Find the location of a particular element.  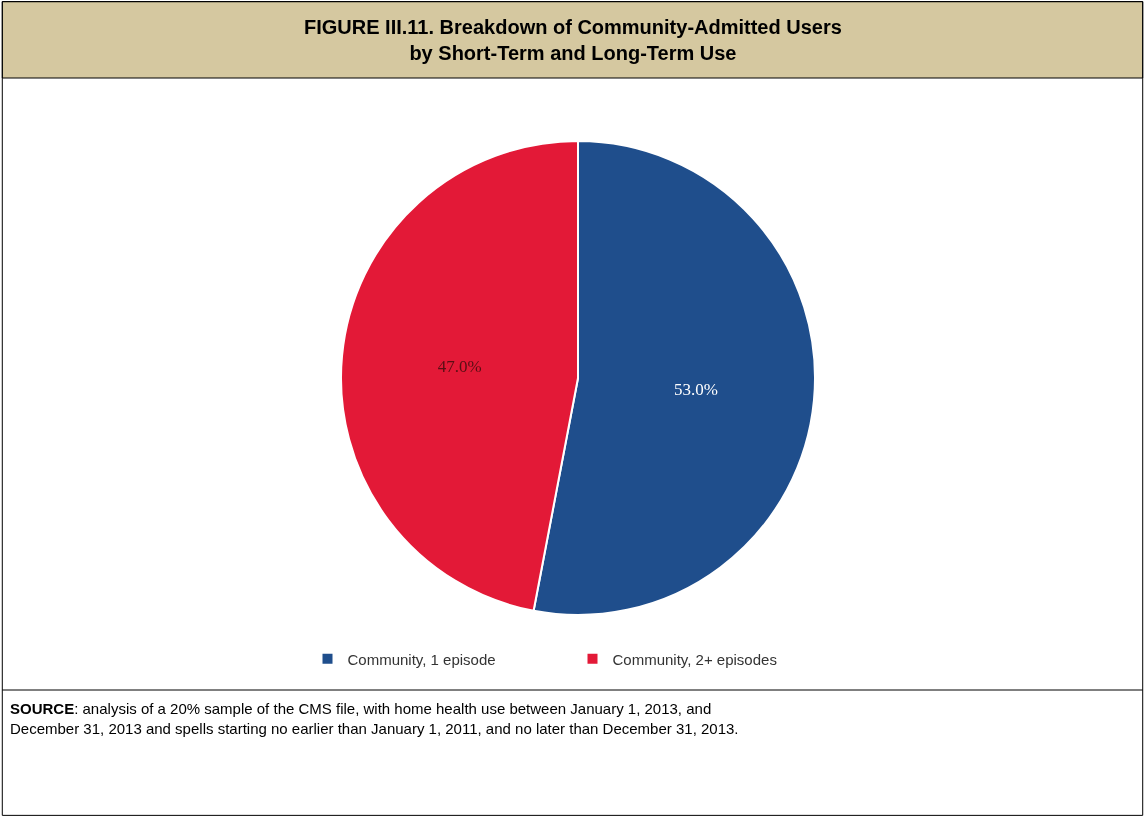

source-note: SOURCE: analysis of a 20% sample of the CMS file, with home health use between January 1, 2013, and December 31, 2013 and spells starting no earlier than January 1, 2011, and no later than December 31, 2013. is located at coordinates (374, 718).